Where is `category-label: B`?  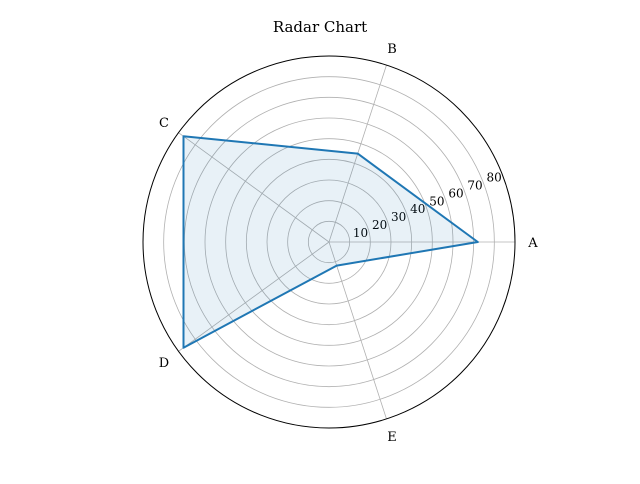 category-label: B is located at coordinates (392, 49).